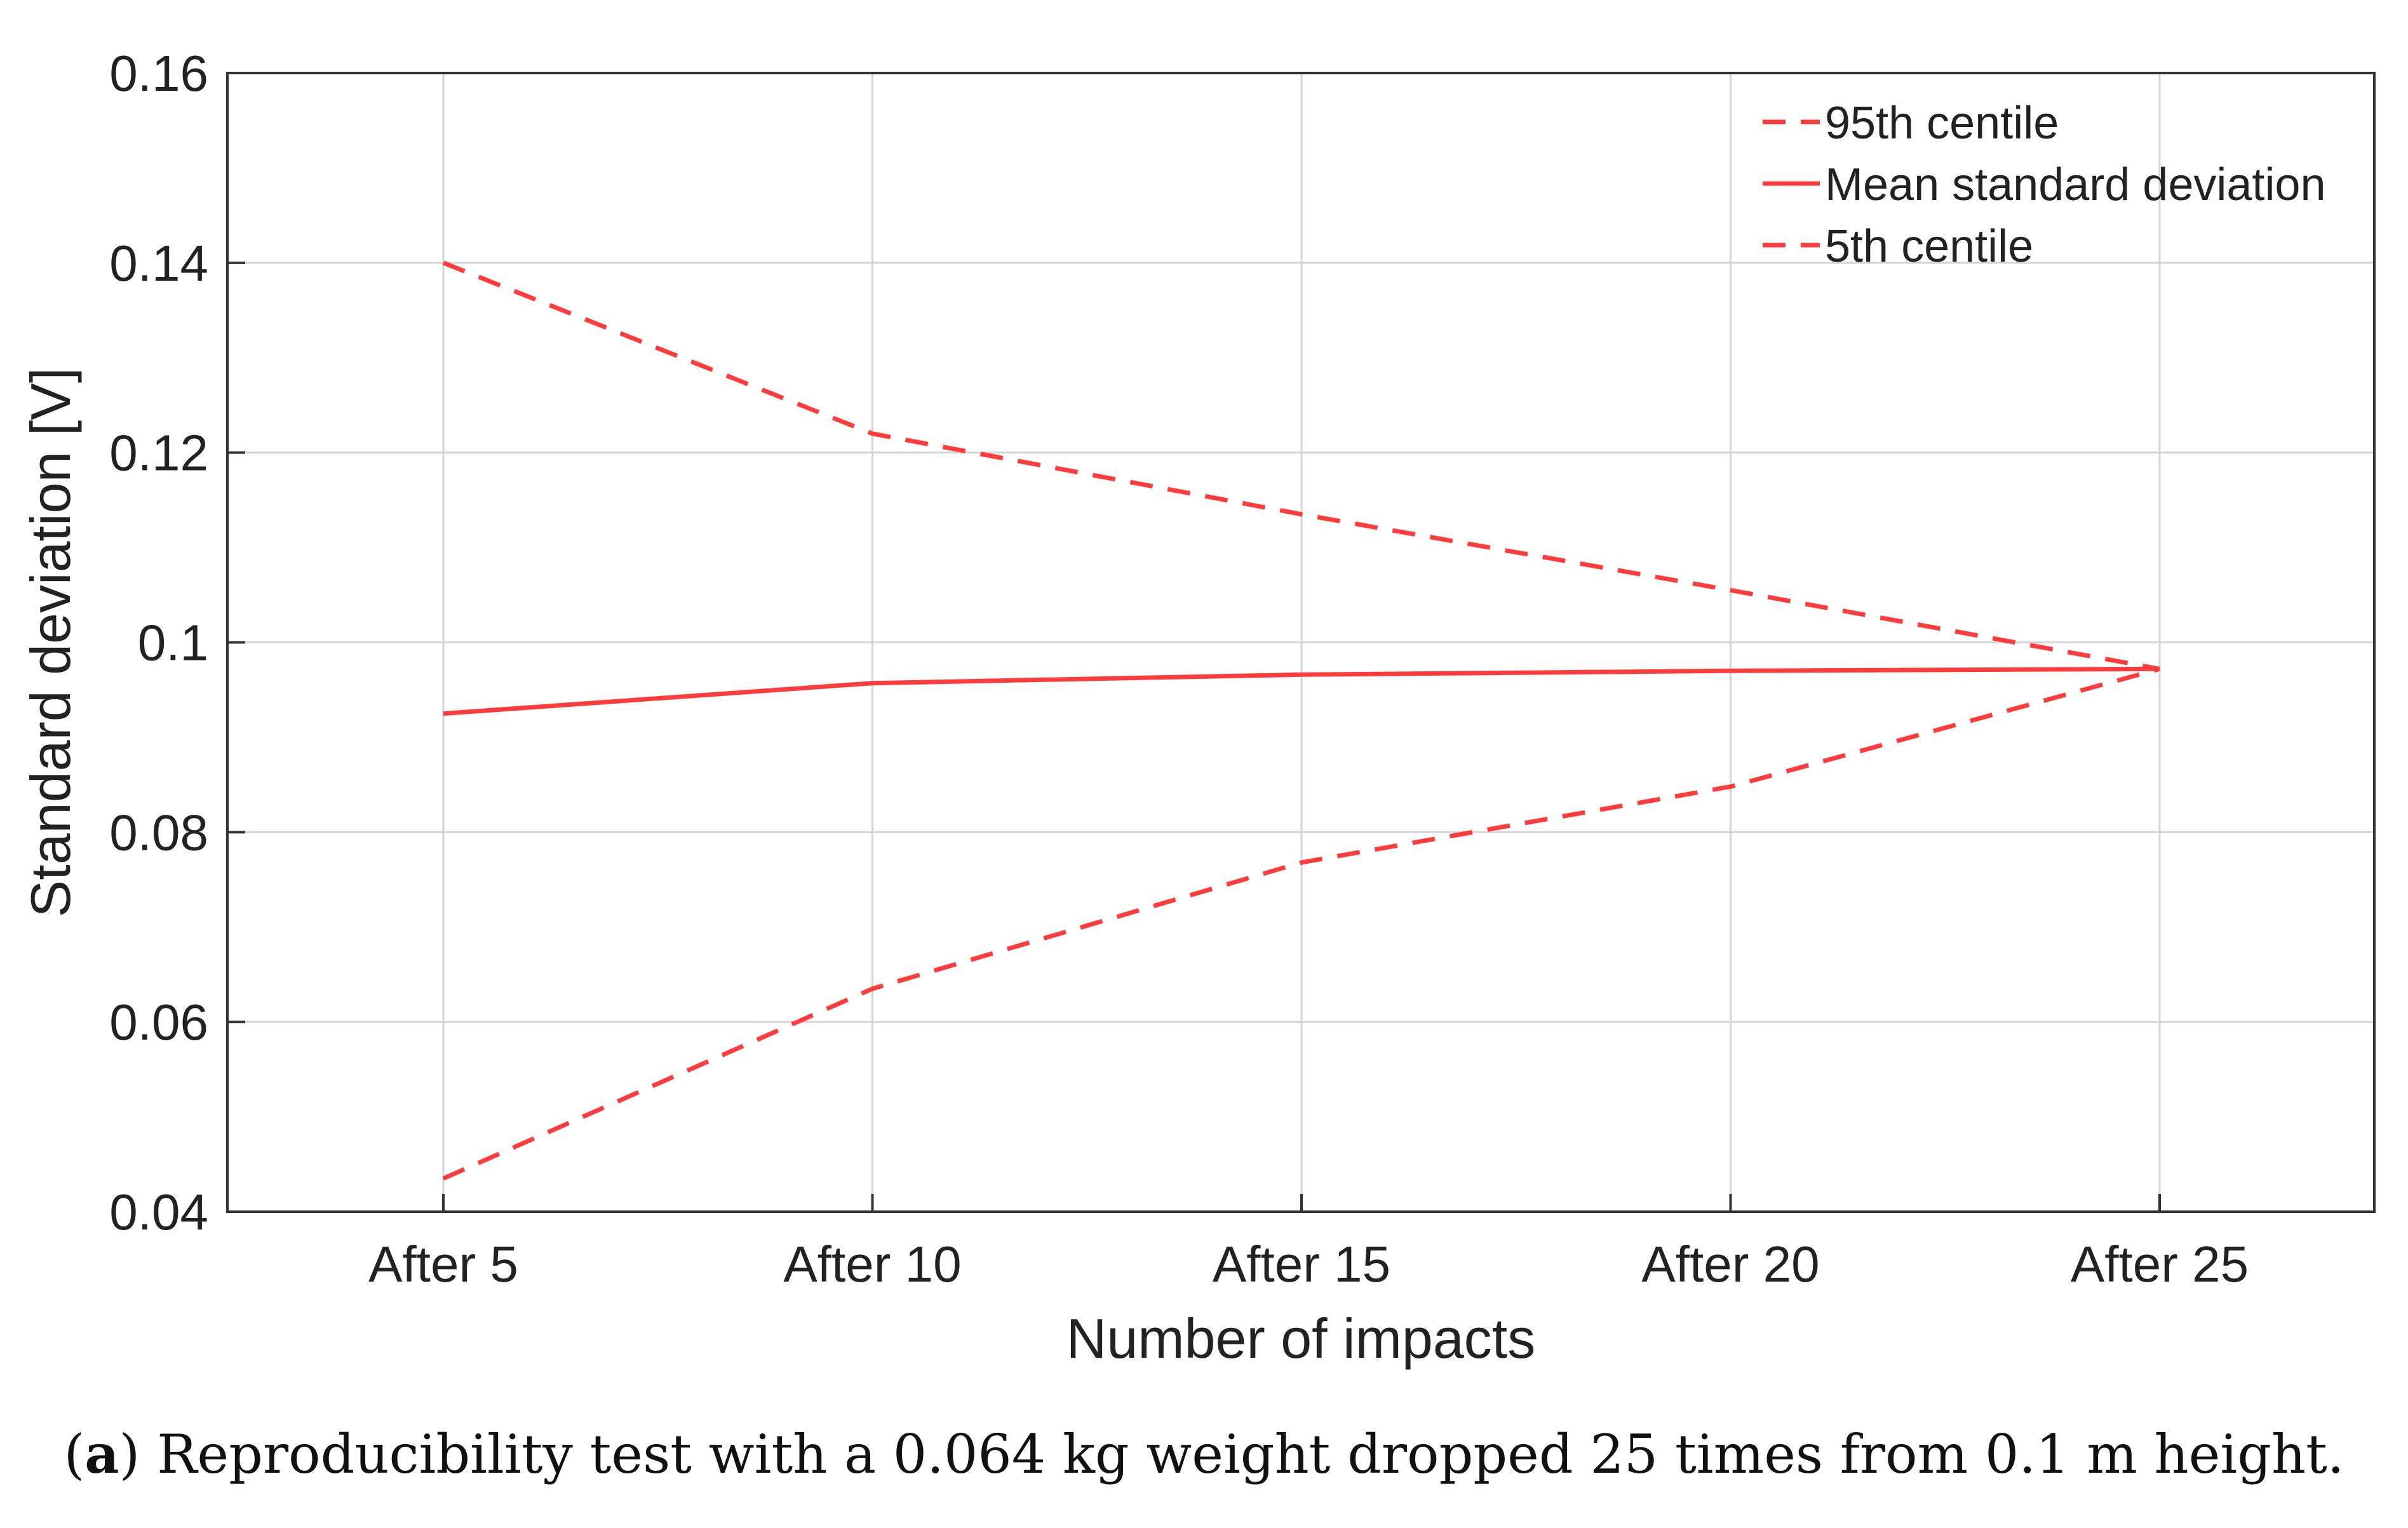 The width and height of the screenshot is (2408, 1528). What do you see at coordinates (158, 1022) in the screenshot?
I see `y-tick-label: 0.06` at bounding box center [158, 1022].